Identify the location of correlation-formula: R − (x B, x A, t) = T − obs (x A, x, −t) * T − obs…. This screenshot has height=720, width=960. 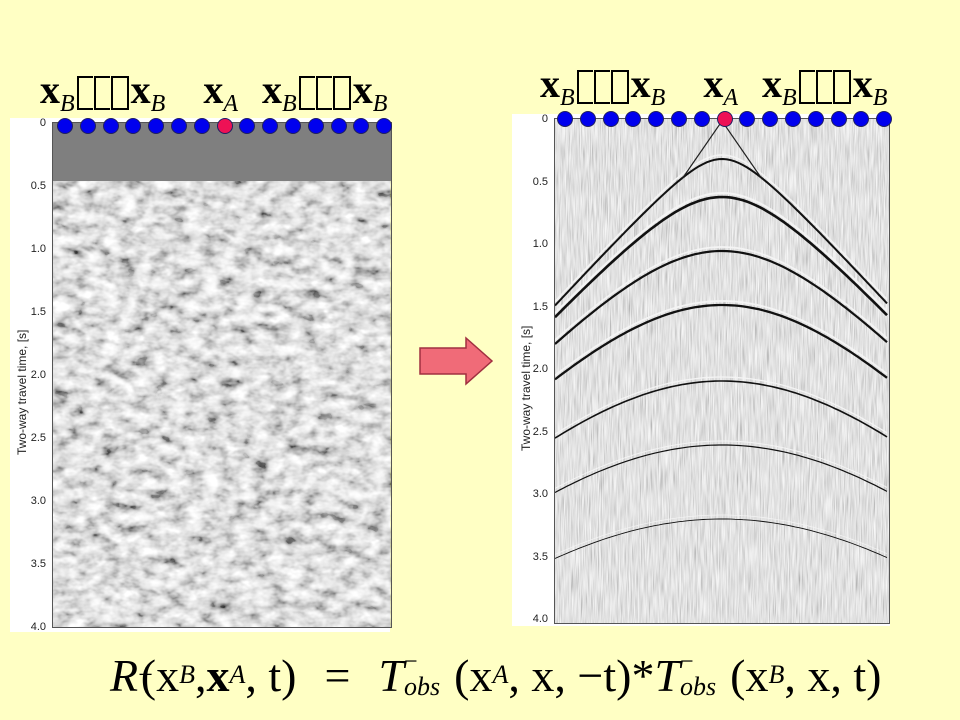
(496, 675).